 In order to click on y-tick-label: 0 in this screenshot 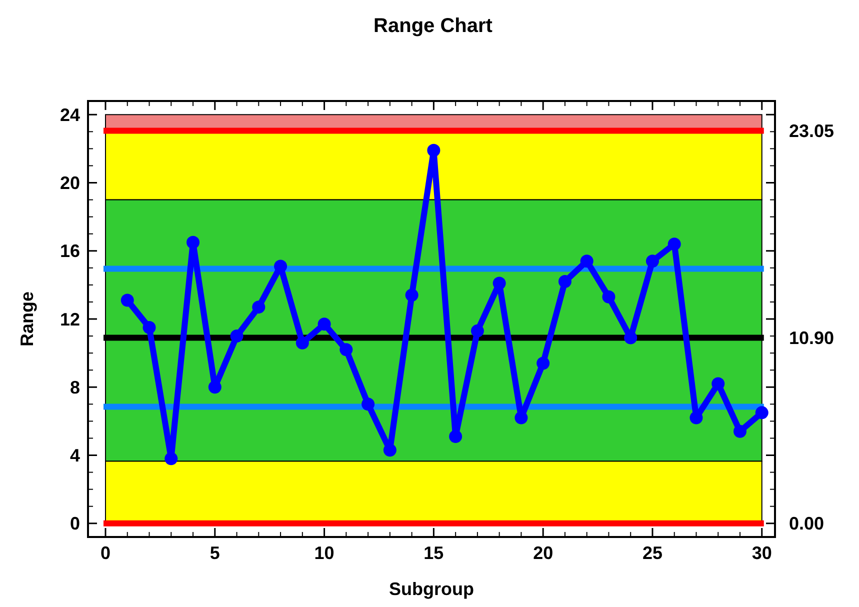, I will do `click(75, 524)`.